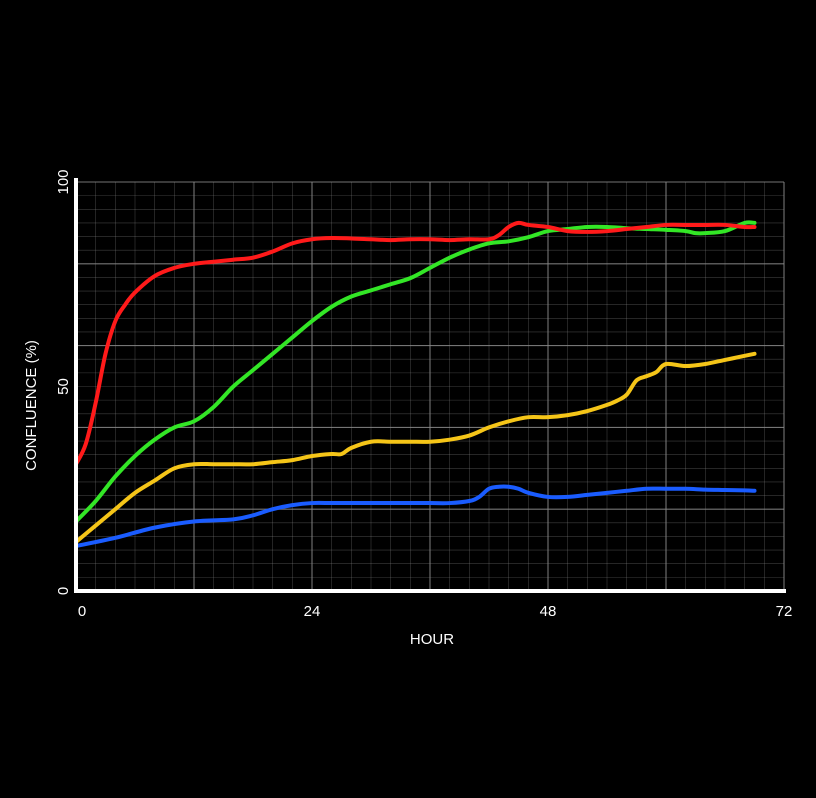  What do you see at coordinates (63, 591) in the screenshot?
I see `y-tick-label: 0` at bounding box center [63, 591].